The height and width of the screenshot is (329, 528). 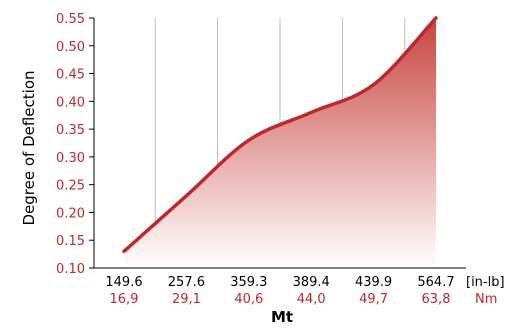 I want to click on x-tick-label-nm: 40,6, so click(x=248, y=299).